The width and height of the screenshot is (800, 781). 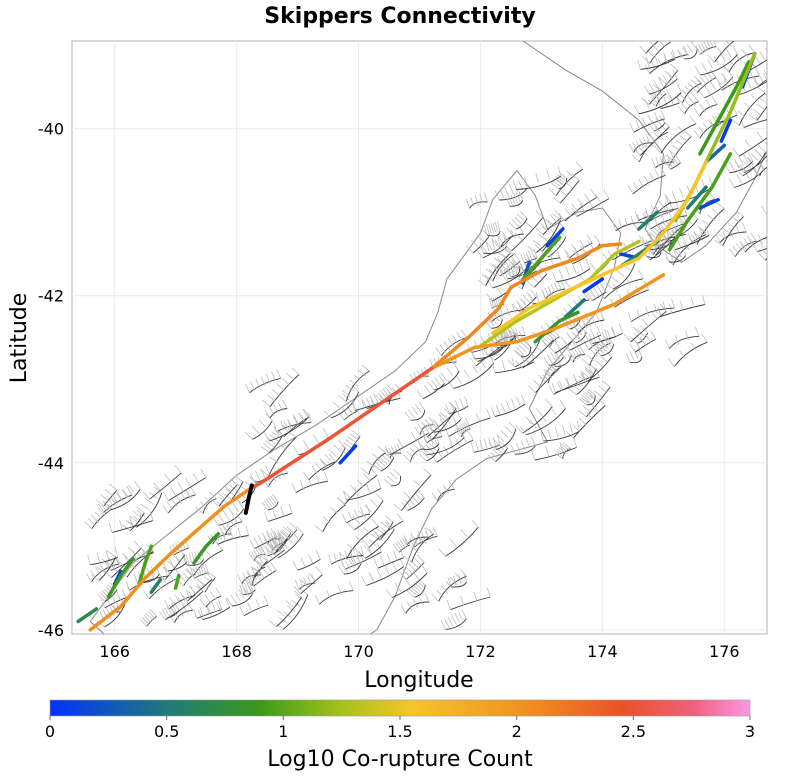 I want to click on rupture-segment, so click(x=206, y=548).